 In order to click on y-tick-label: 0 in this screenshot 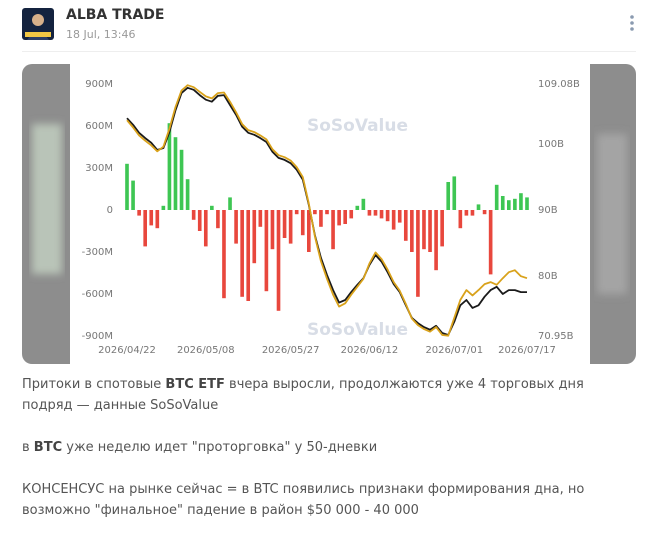, I will do `click(110, 210)`.